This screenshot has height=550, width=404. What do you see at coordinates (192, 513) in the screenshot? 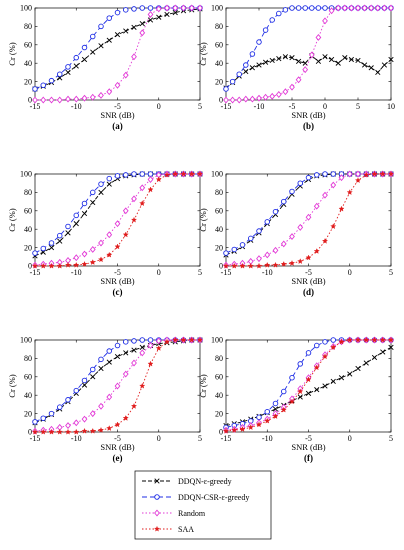
I see `legend-label: Random` at bounding box center [192, 513].